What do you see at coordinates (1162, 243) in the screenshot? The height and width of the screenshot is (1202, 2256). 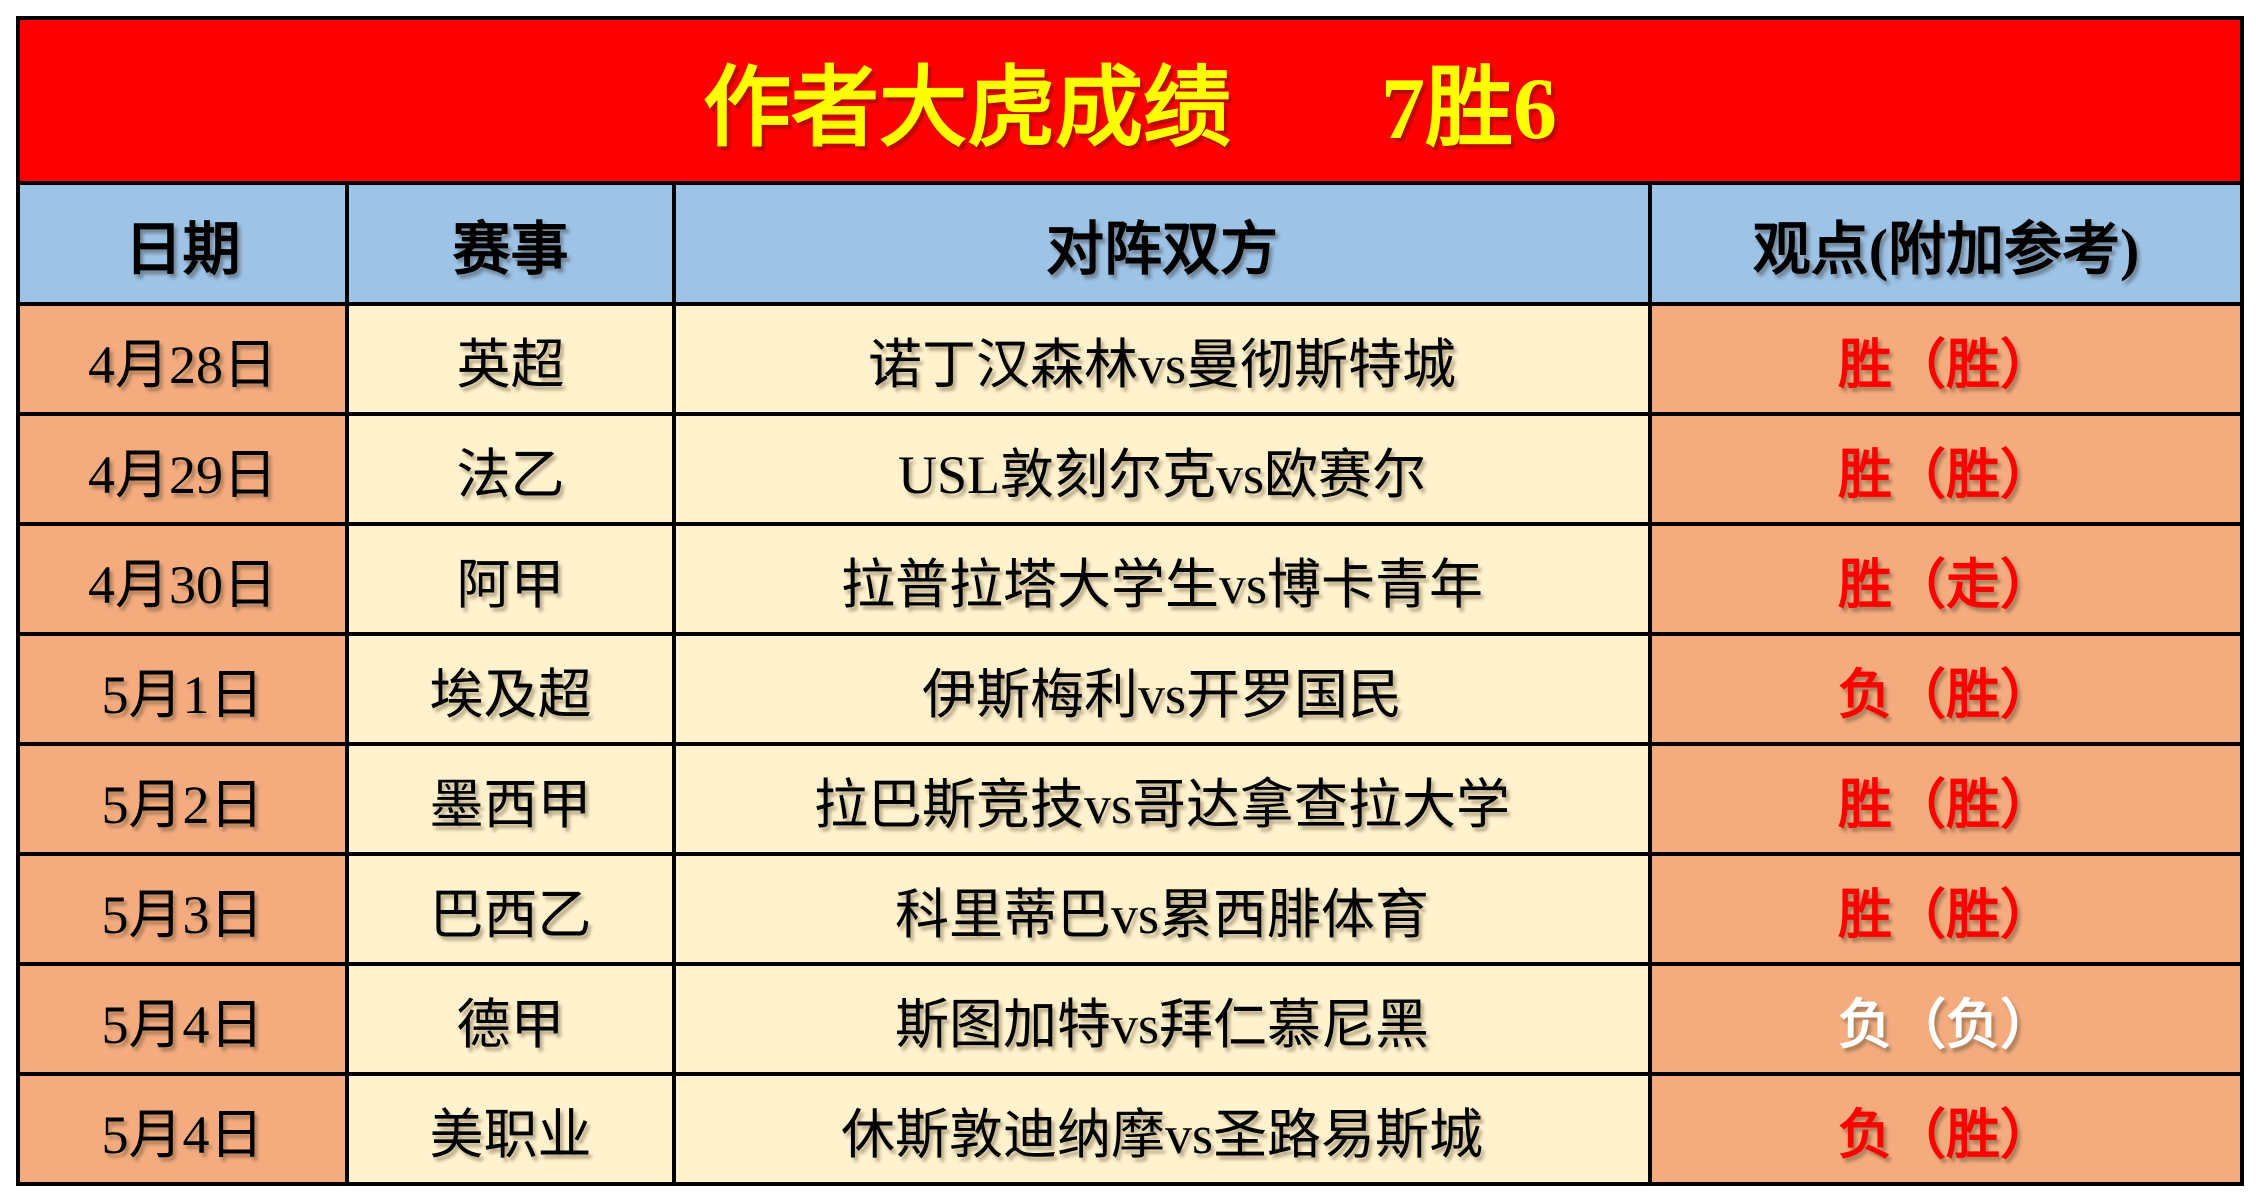 I see `header-match: 对阵双方` at bounding box center [1162, 243].